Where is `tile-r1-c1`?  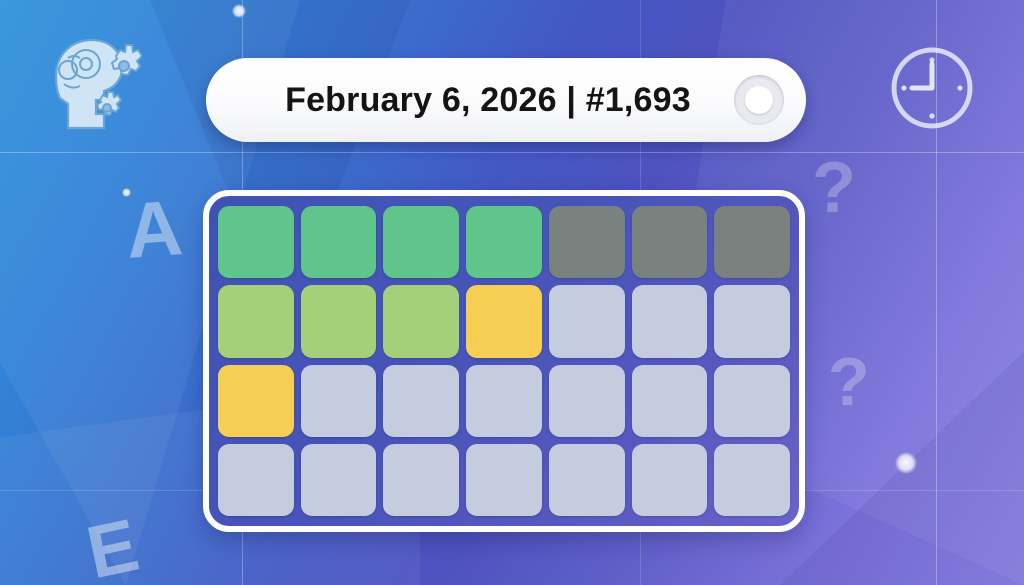 tile-r1-c1 is located at coordinates (256, 242).